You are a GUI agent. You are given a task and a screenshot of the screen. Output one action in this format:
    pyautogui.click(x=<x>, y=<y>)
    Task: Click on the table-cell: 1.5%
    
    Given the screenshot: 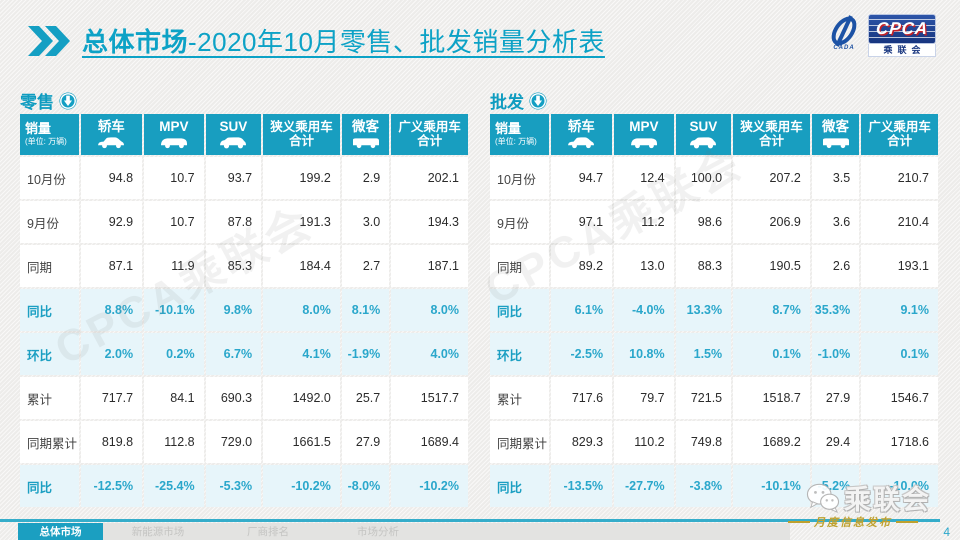 What is the action you would take?
    pyautogui.click(x=703, y=354)
    